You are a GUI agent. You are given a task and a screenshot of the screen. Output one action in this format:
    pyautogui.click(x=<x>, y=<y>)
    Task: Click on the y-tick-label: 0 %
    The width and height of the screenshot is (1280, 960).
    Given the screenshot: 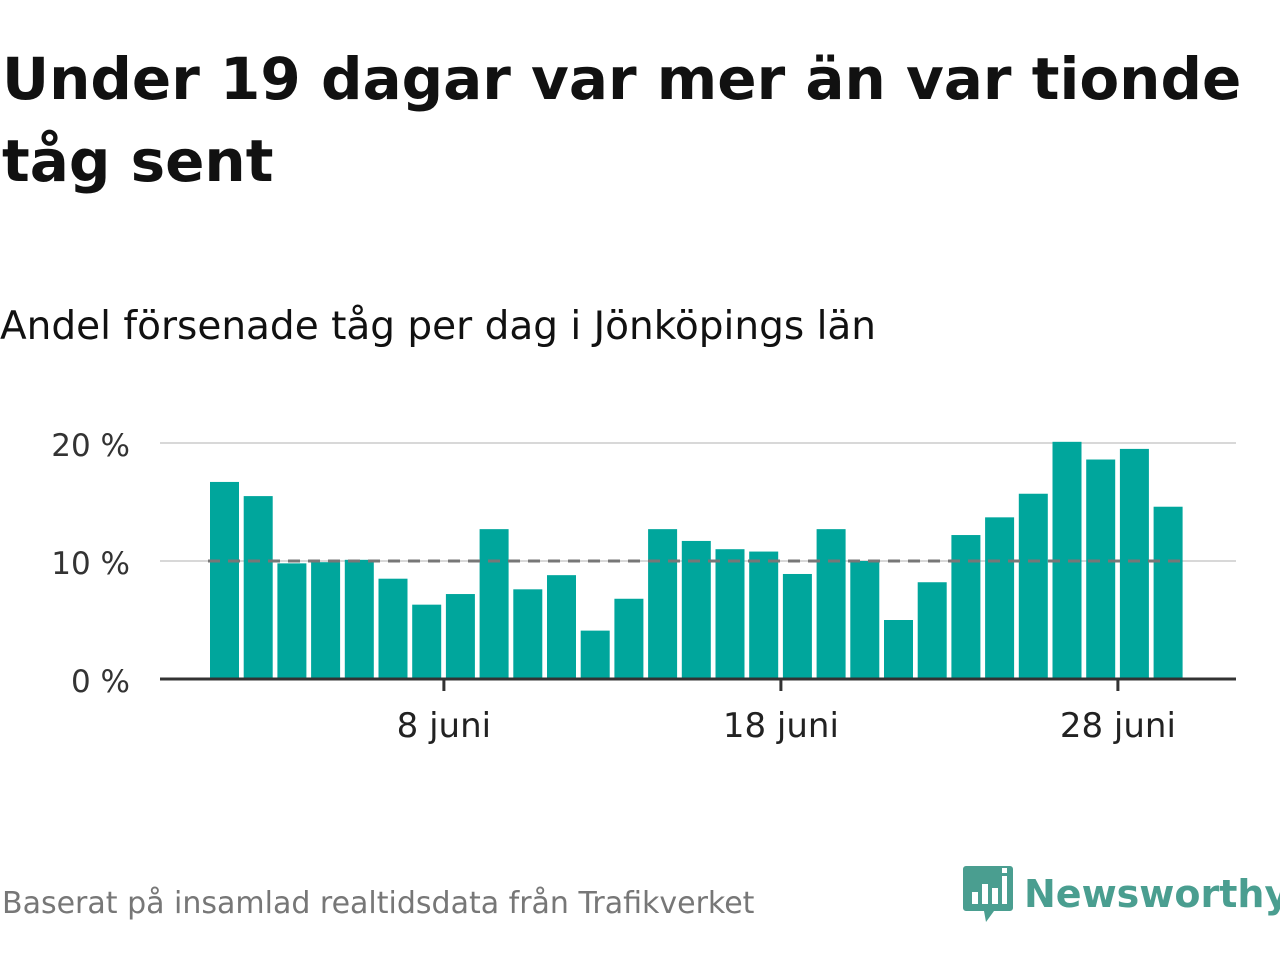 What is the action you would take?
    pyautogui.click(x=100, y=682)
    